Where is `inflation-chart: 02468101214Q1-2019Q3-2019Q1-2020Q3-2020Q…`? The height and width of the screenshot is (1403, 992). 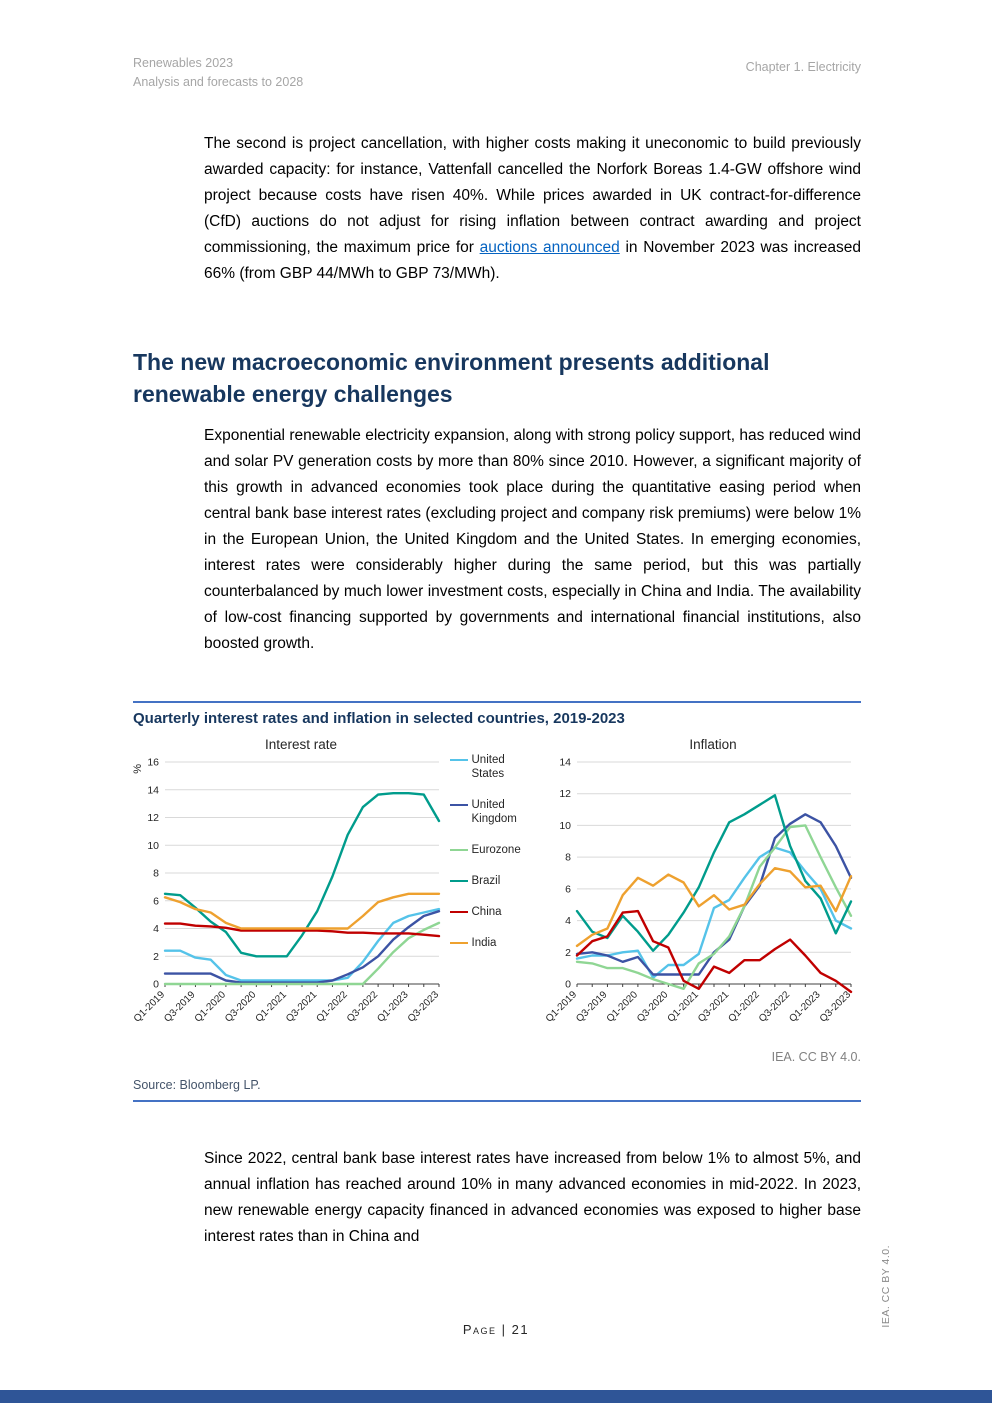 inflation-chart: 02468101214Q1-2019Q3-2019Q1-2020Q3-2020Q… is located at coordinates (699, 891).